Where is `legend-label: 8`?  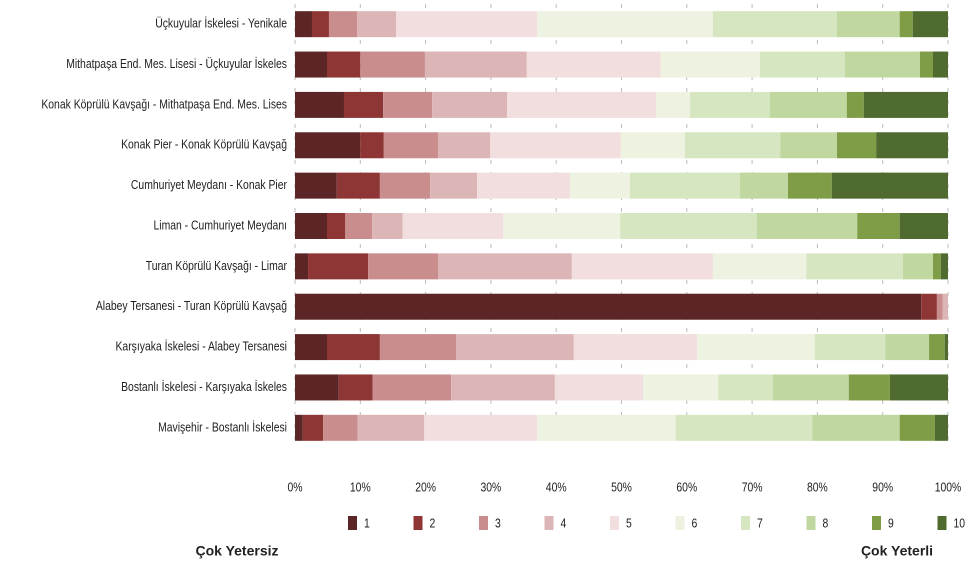
legend-label: 8 is located at coordinates (826, 522).